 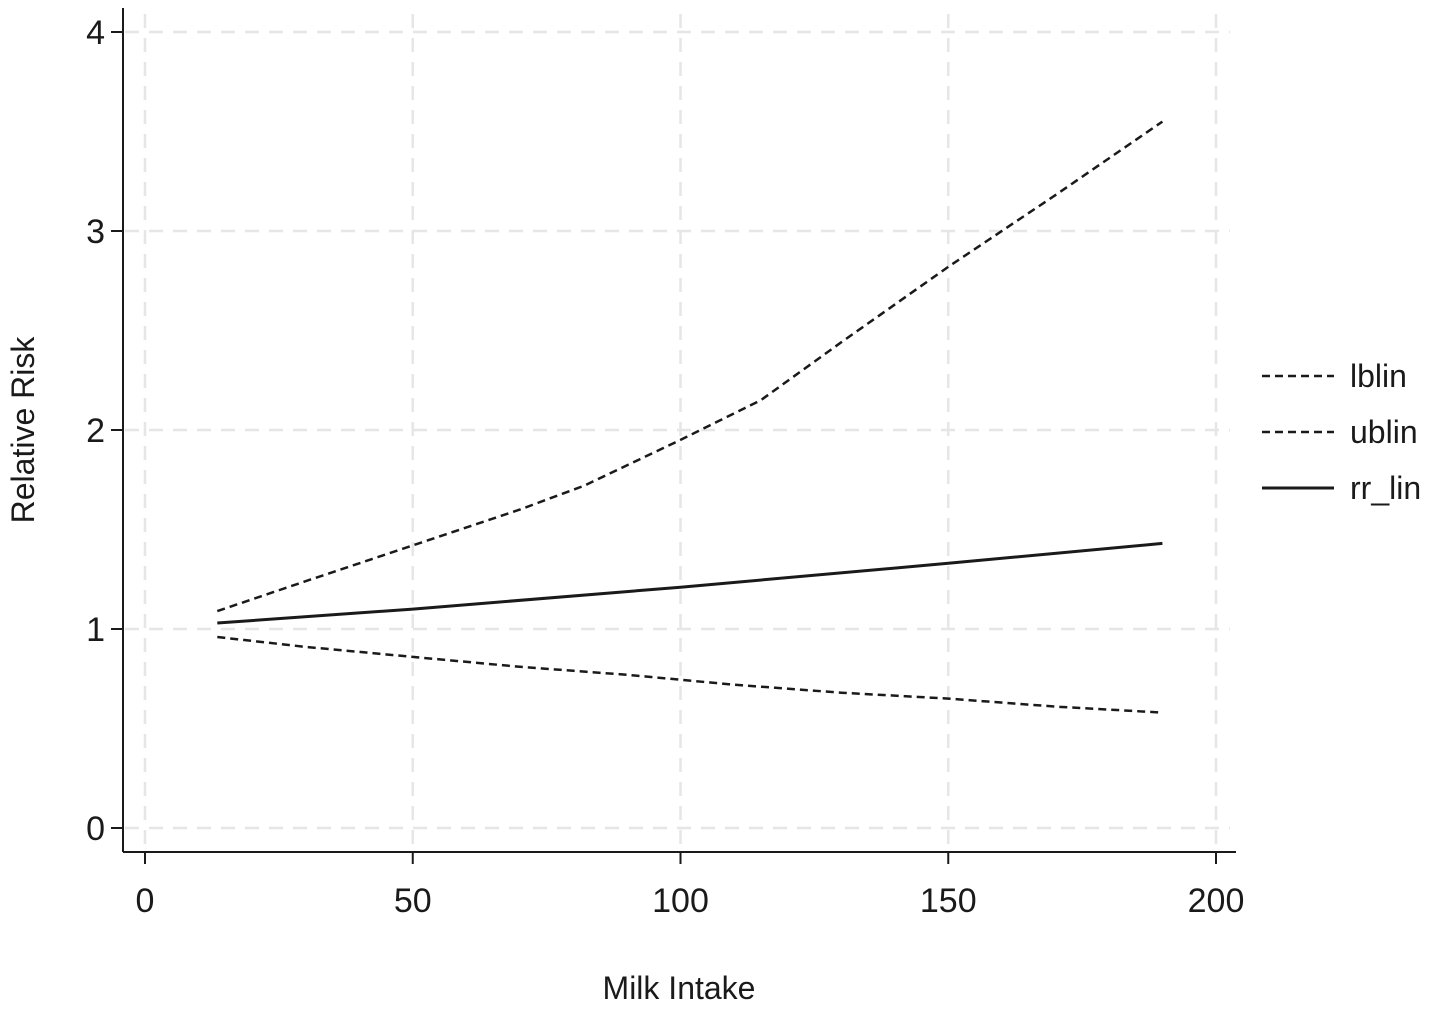 I want to click on y-tick-label: 3, so click(x=95, y=232).